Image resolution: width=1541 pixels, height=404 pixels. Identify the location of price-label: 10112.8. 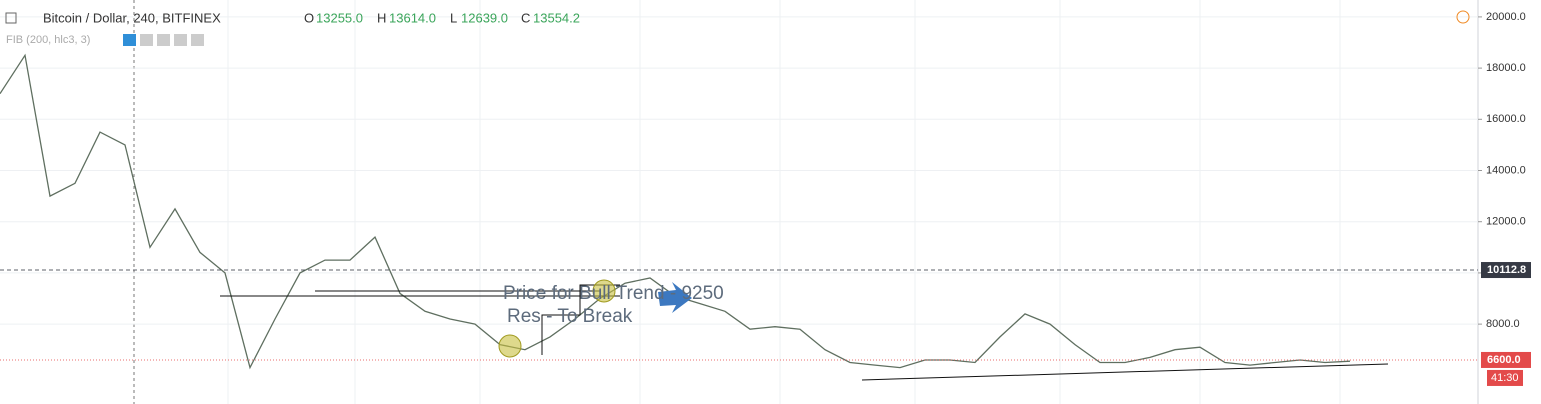
(1506, 270).